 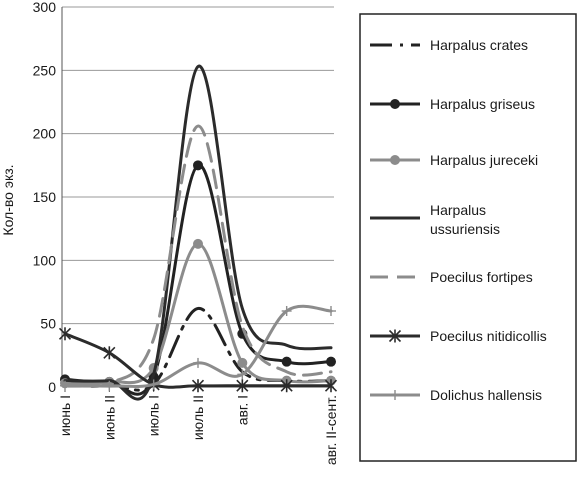 I want to click on legend-item: Poecilus fortipes, so click(x=451, y=277).